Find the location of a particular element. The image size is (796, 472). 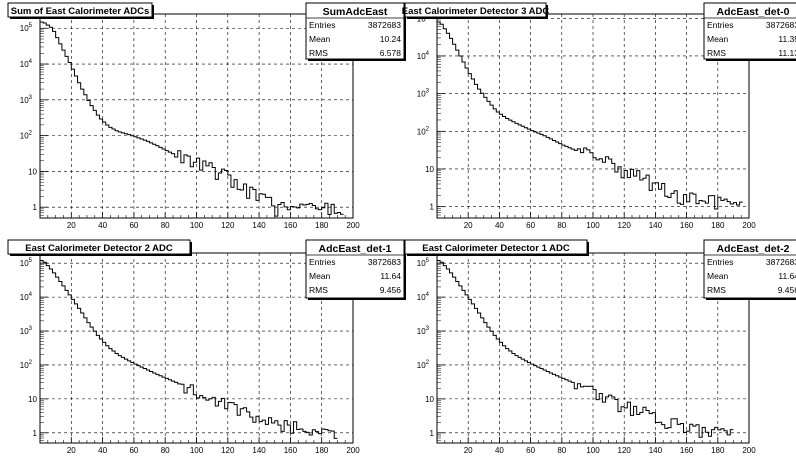

stats-value: 11.35 is located at coordinates (787, 39).